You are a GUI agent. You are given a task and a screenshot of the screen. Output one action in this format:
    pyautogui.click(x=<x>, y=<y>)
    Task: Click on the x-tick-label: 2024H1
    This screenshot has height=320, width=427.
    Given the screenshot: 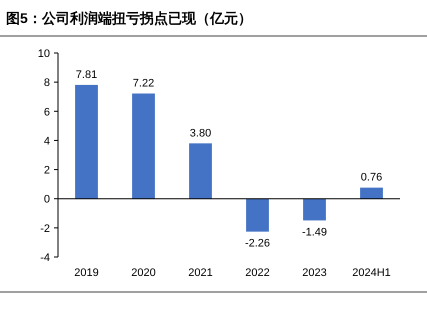 What is the action you would take?
    pyautogui.click(x=371, y=273)
    